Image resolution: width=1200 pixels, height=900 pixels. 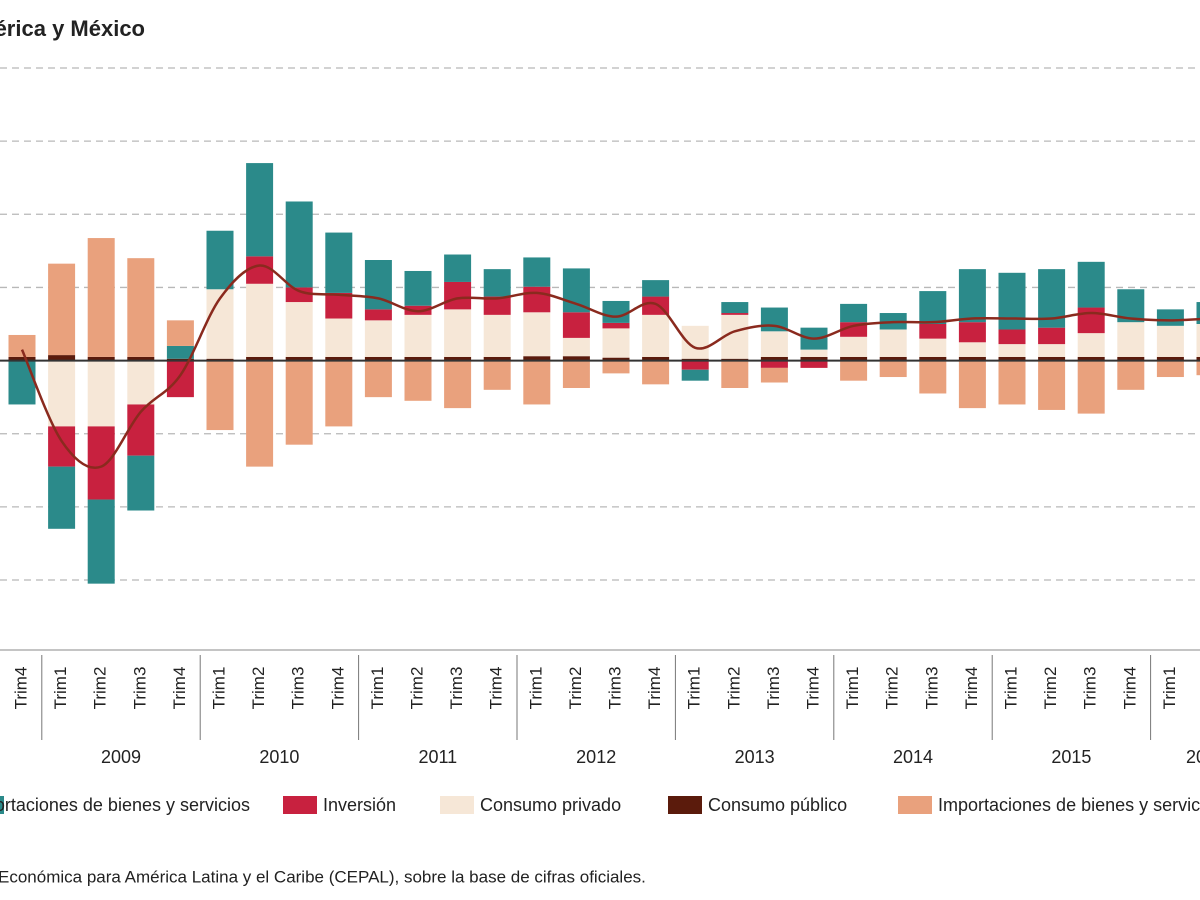 I want to click on x-group-label: 2012, so click(x=596, y=757).